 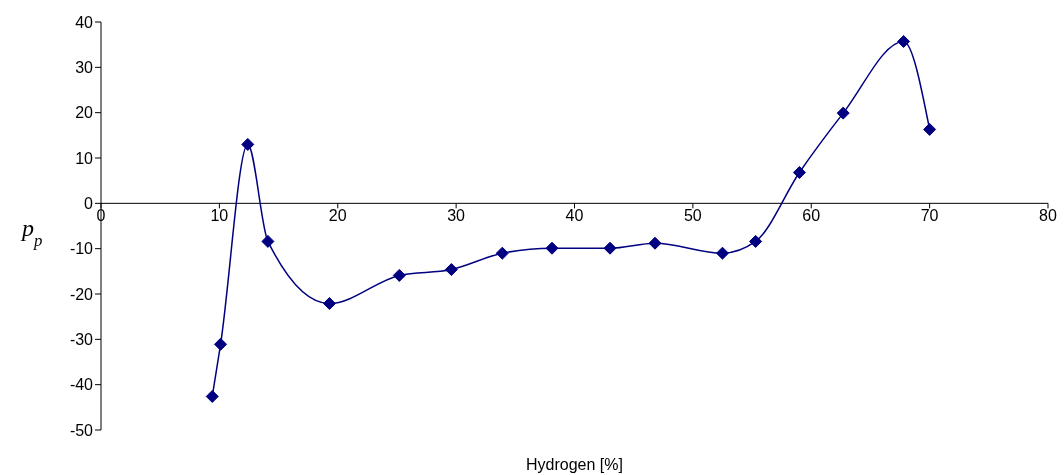 I want to click on x-tick-label: 30, so click(x=456, y=216).